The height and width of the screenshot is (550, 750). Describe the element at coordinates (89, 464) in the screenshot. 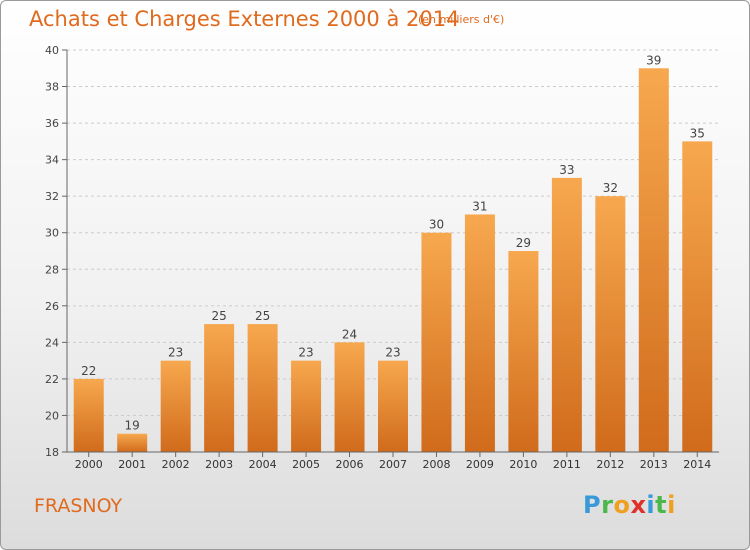

I see `x-tick-label: 2000` at that location.